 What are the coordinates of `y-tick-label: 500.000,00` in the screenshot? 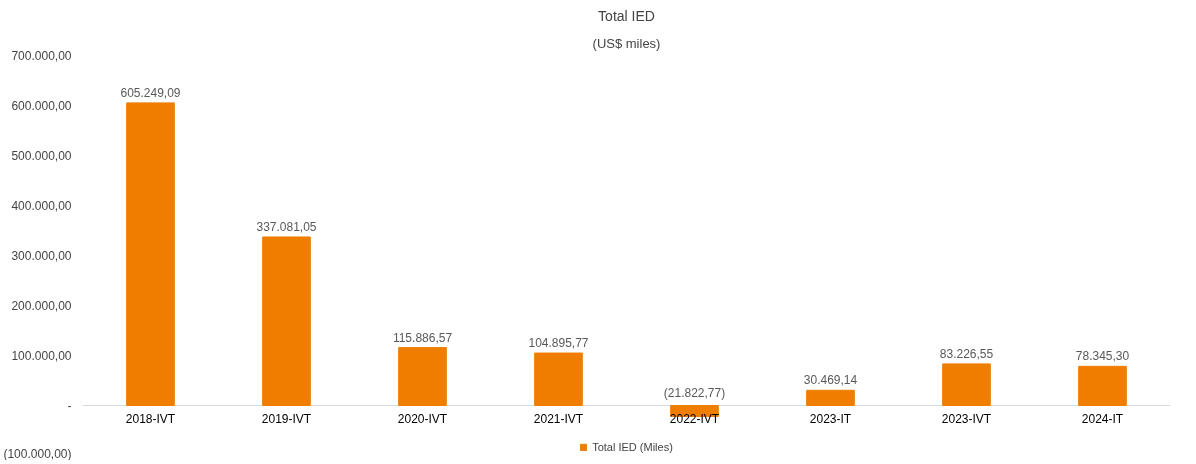 It's located at (41, 155).